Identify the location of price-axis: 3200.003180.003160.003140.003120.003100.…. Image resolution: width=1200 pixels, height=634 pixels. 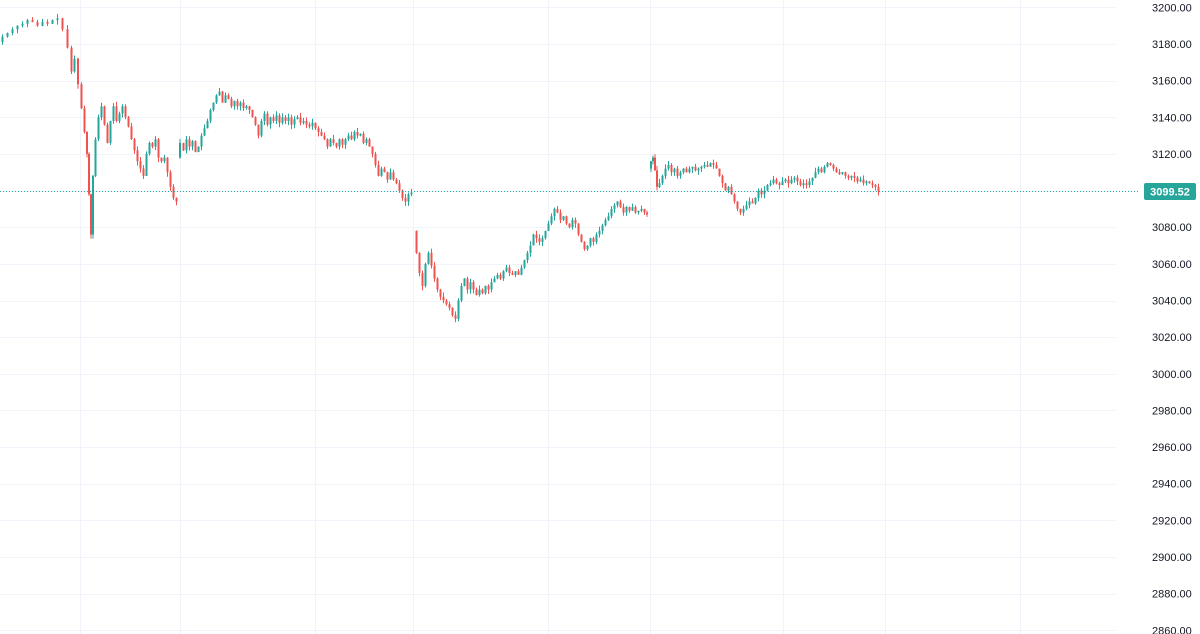
(1172, 318).